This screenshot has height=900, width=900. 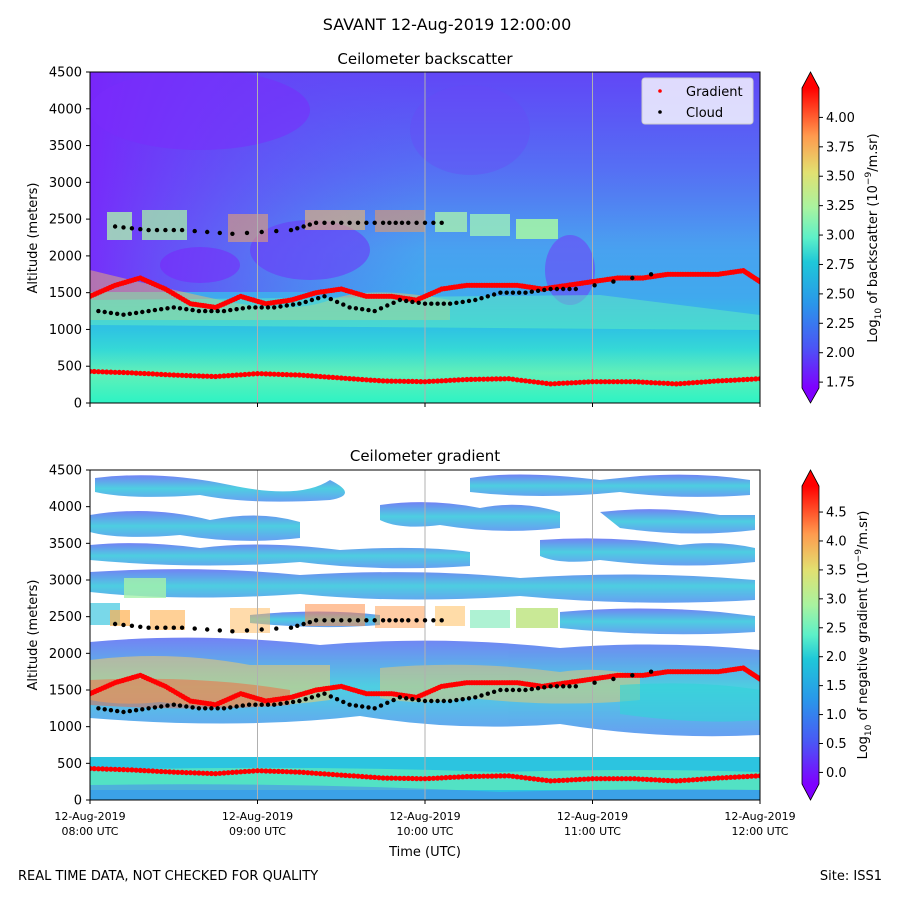 What do you see at coordinates (425, 59) in the screenshot?
I see `backscatter-title: Ceilometer backscatter` at bounding box center [425, 59].